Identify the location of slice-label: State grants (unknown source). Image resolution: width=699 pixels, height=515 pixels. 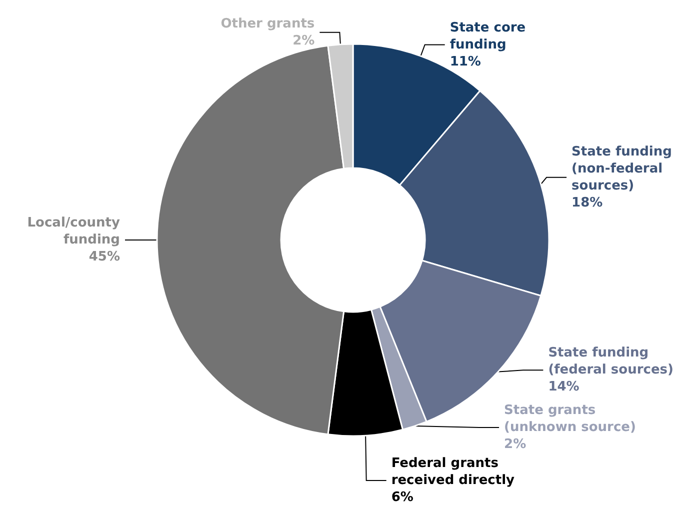
(570, 419).